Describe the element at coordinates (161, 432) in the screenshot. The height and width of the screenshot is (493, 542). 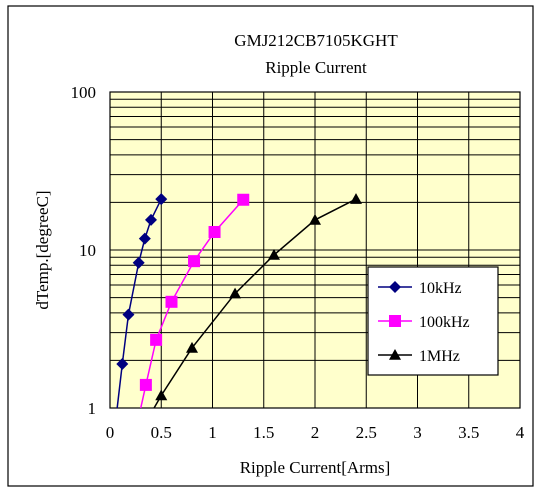
I see `x-tick-label: 0.5` at that location.